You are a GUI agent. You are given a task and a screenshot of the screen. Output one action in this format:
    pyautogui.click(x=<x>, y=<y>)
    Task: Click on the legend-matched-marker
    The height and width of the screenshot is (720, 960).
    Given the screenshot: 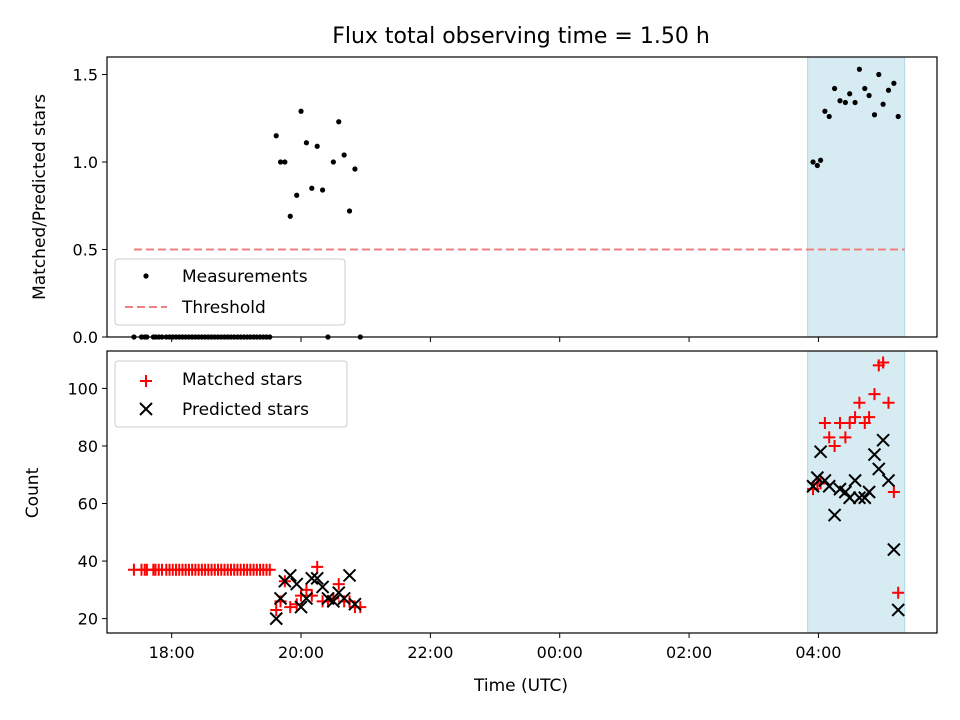 What is the action you would take?
    pyautogui.click(x=146, y=381)
    